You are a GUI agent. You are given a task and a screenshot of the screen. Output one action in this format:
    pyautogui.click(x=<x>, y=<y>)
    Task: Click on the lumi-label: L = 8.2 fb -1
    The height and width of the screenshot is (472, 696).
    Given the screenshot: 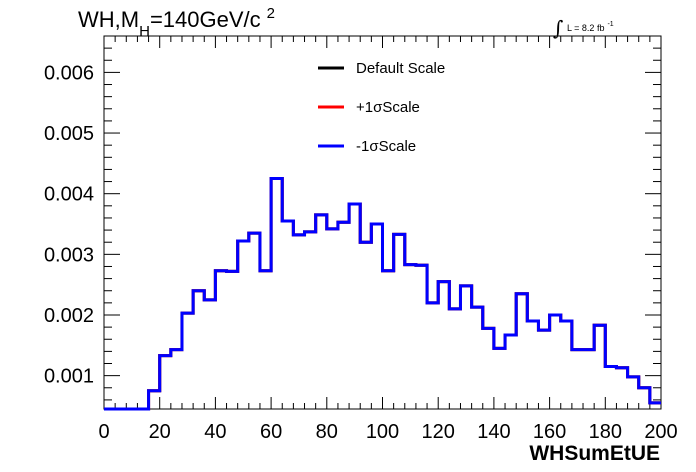 What is the action you would take?
    pyautogui.click(x=590, y=27)
    